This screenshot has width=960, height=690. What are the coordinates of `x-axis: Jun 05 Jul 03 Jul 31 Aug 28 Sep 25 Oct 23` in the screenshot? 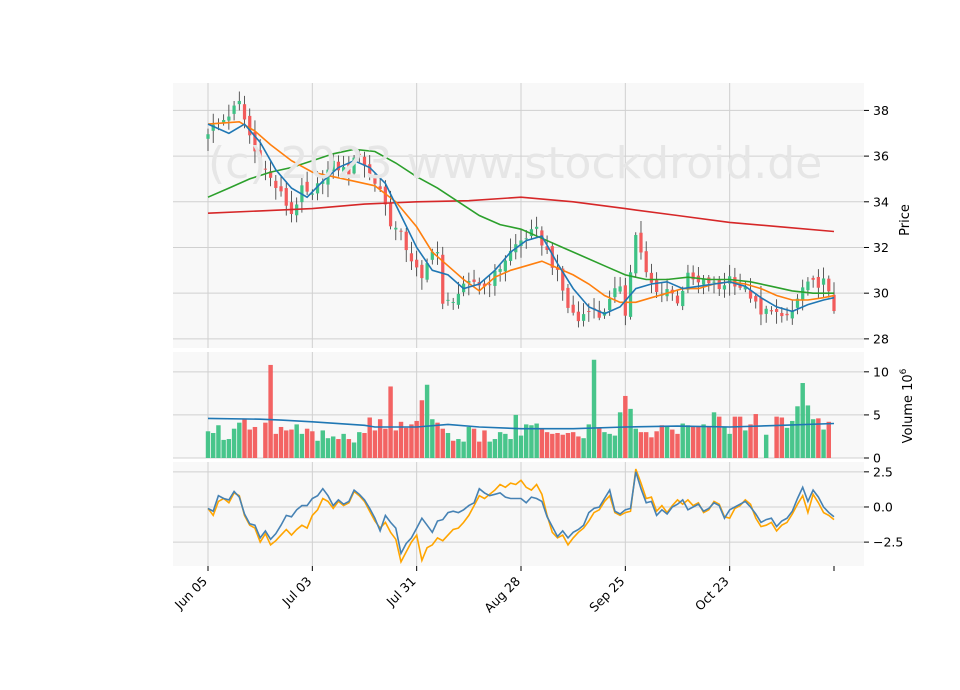 It's located at (503, 590).